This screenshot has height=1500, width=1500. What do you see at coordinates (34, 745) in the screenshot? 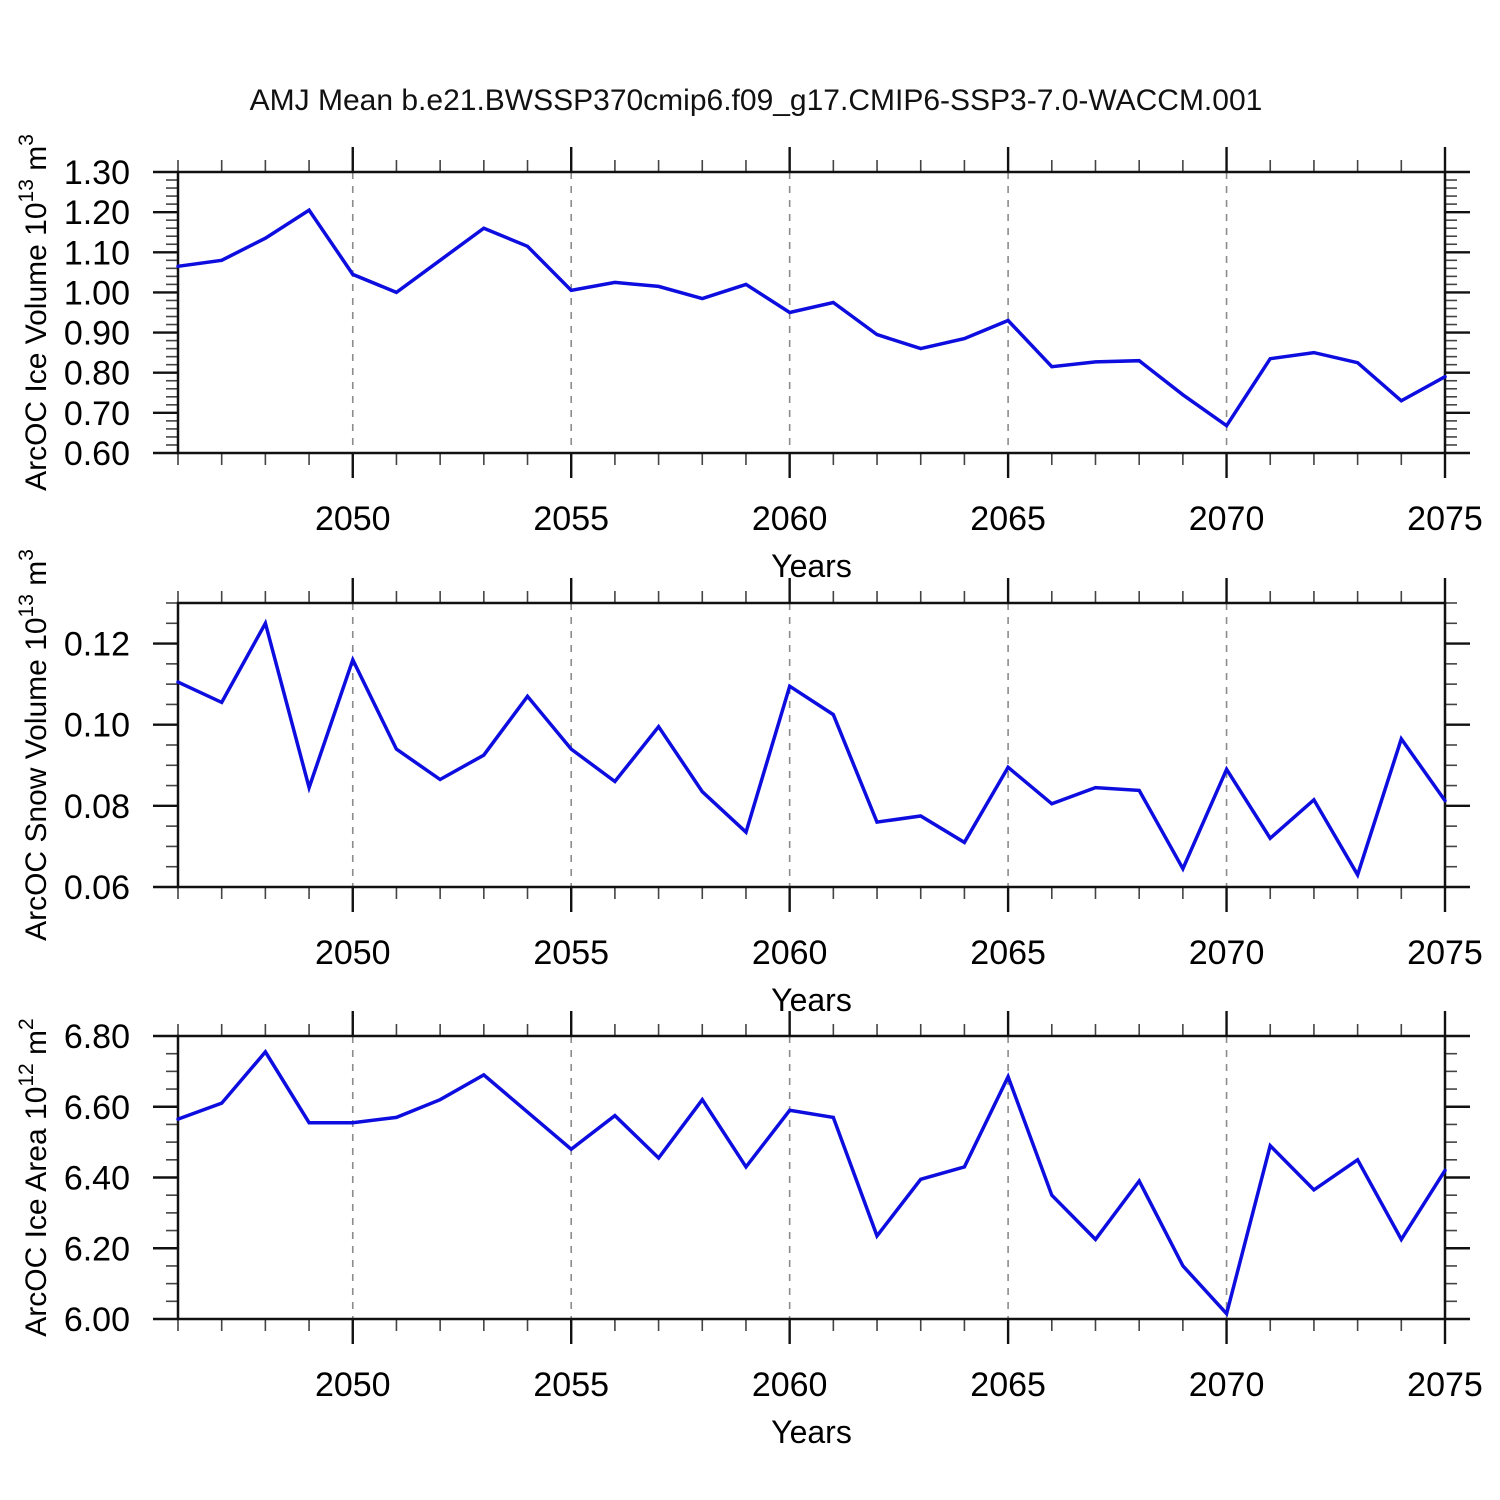
I see `y-axis-title: ArcOC Snow Volume 1013 m3` at bounding box center [34, 745].